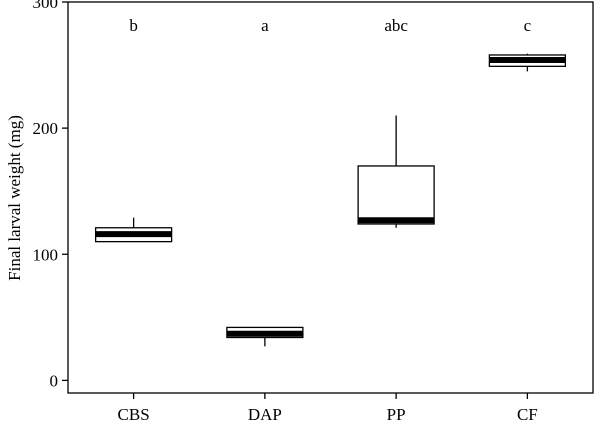 The width and height of the screenshot is (600, 426). Describe the element at coordinates (528, 25) in the screenshot. I see `group-letter: c` at that location.